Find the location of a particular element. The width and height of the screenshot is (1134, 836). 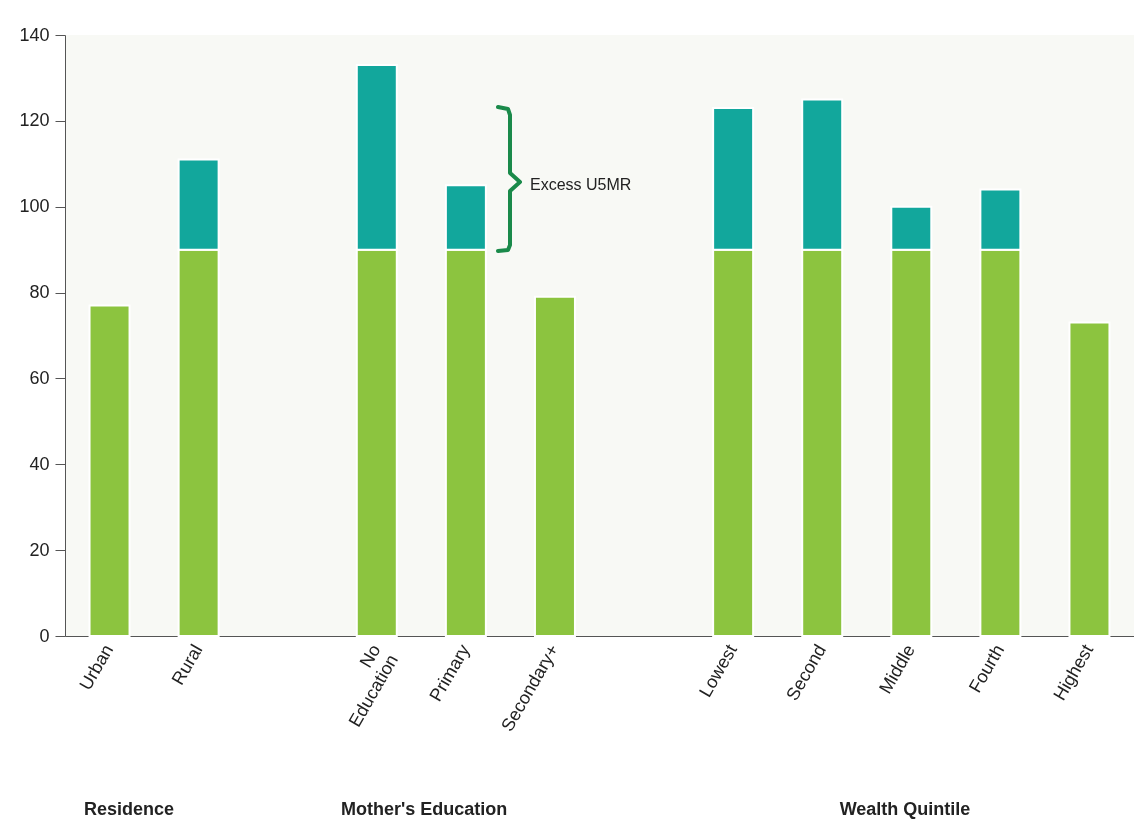

y-tick-label: 20 is located at coordinates (39, 549).